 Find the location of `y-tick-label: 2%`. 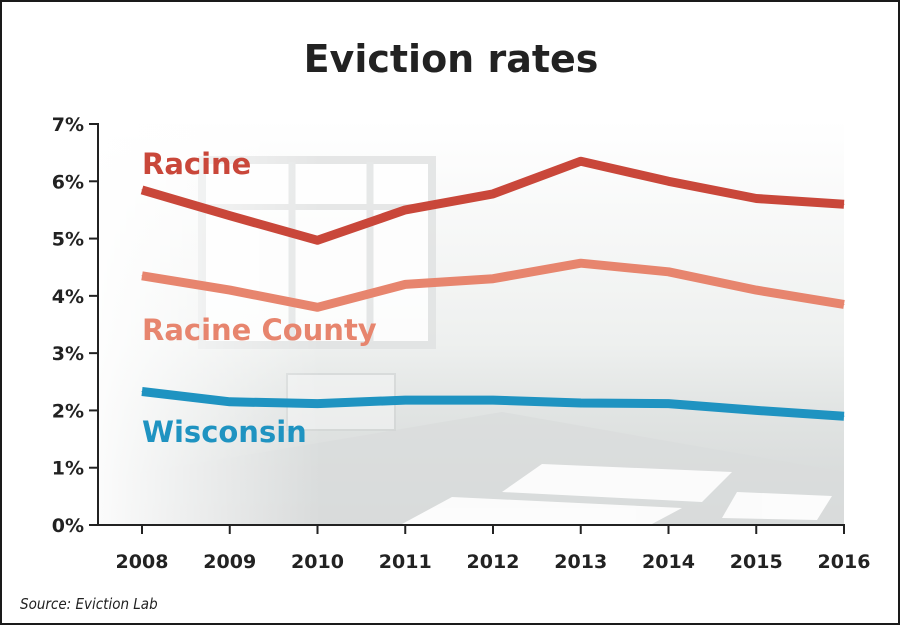

y-tick-label: 2% is located at coordinates (68, 411).